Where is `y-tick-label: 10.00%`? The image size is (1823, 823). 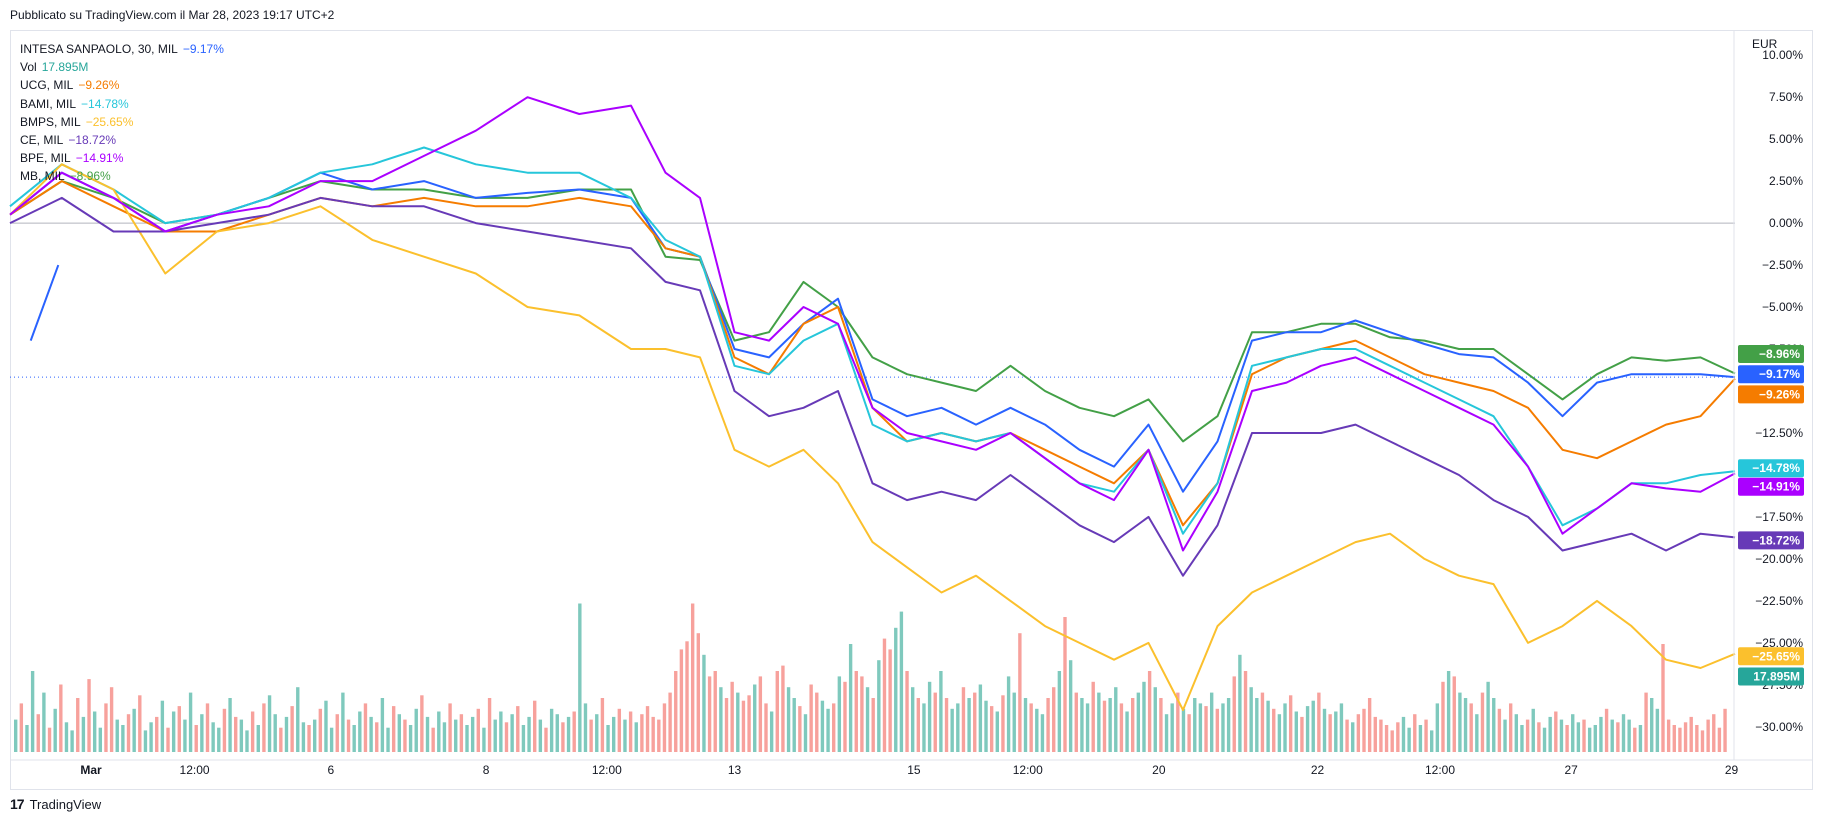 y-tick-label: 10.00% is located at coordinates (1782, 55).